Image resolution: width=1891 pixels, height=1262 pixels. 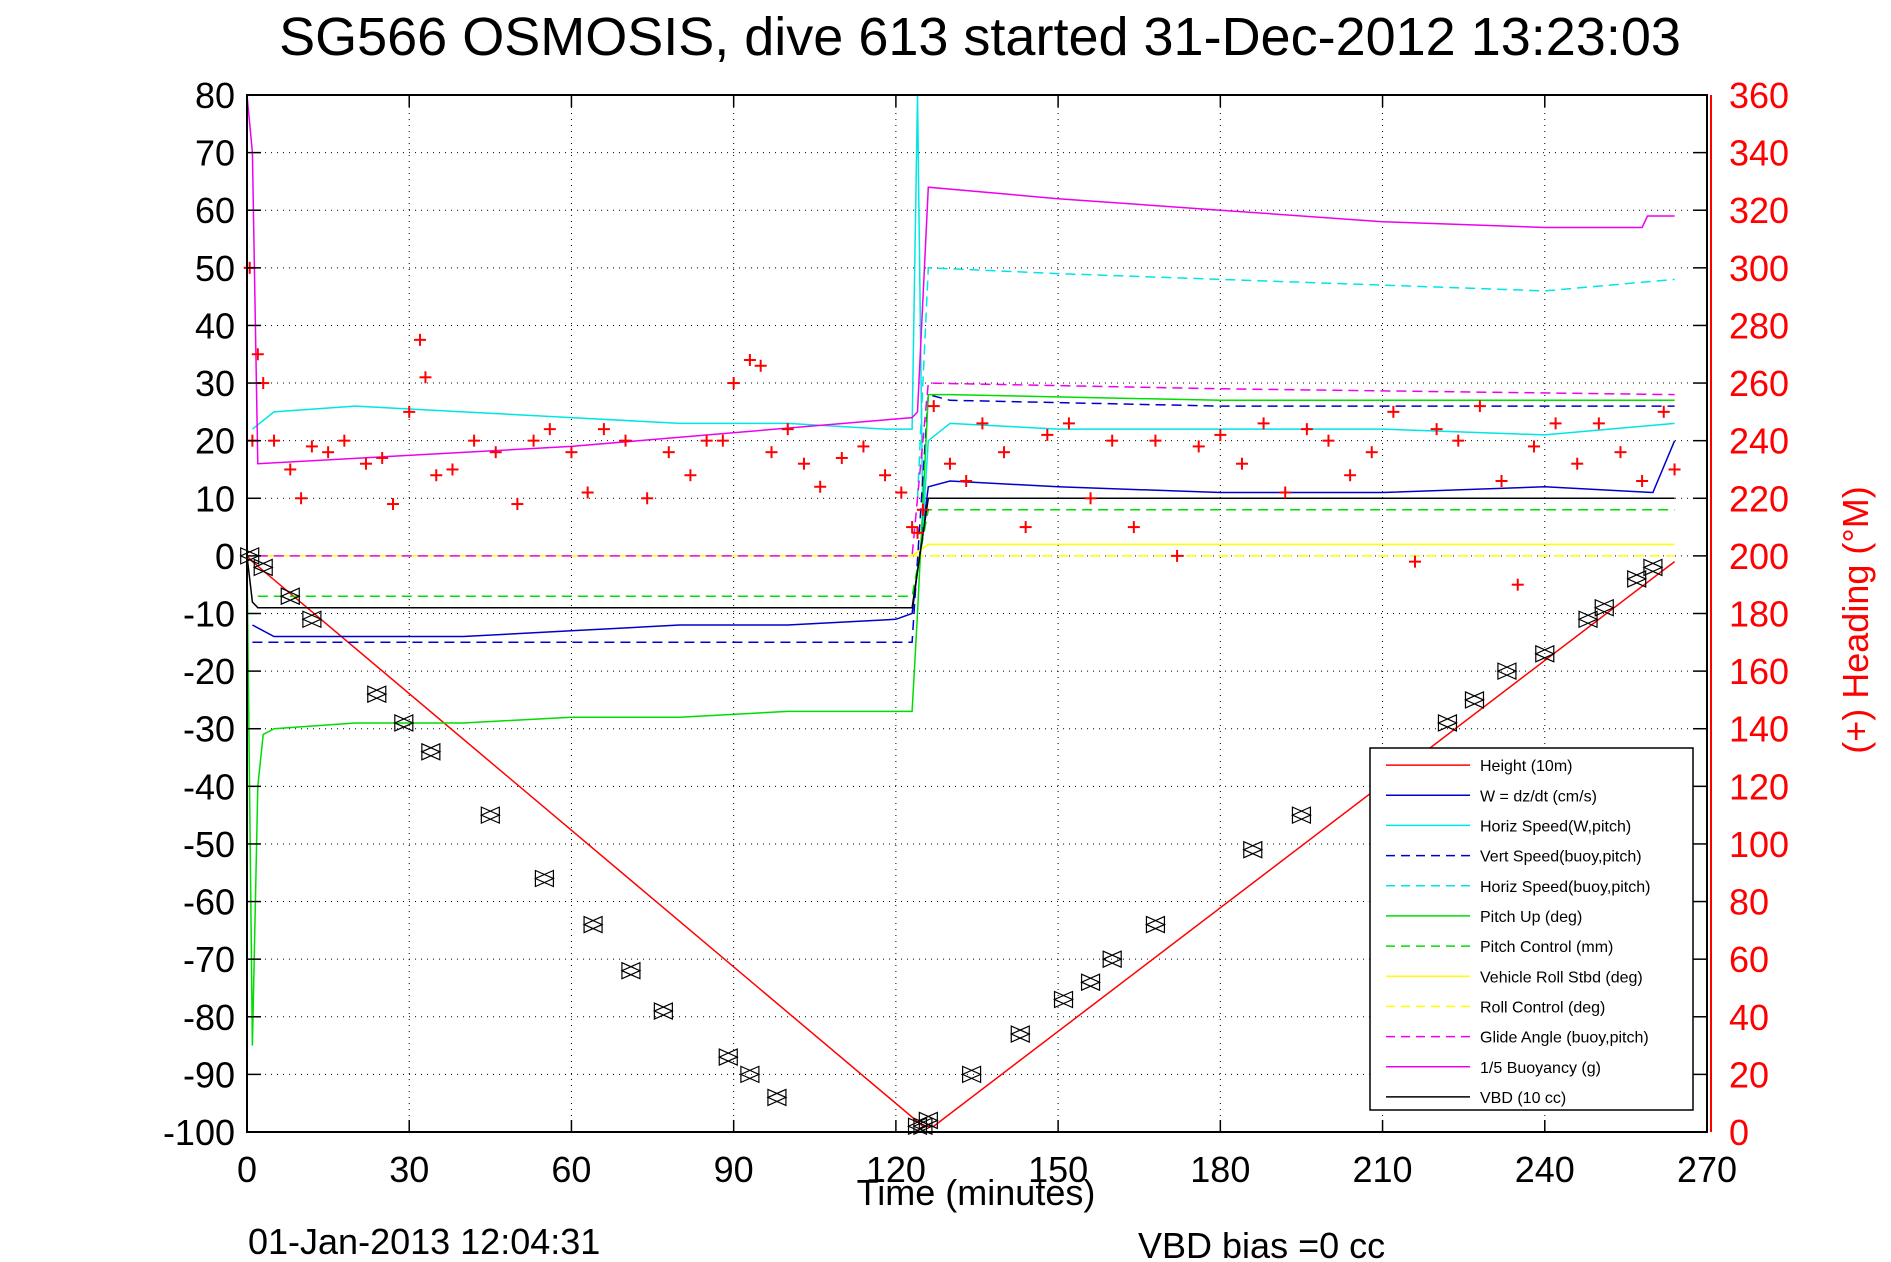 What do you see at coordinates (1383, 1169) in the screenshot?
I see `x-tick-label: 210` at bounding box center [1383, 1169].